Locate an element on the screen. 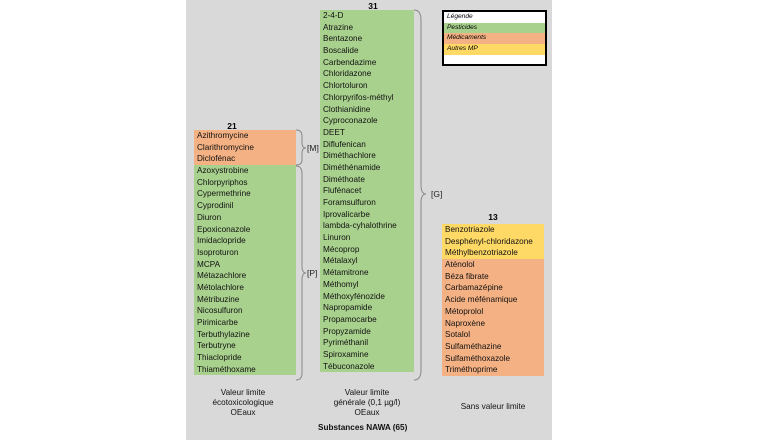  middle-pesticide-item: Propyzamide is located at coordinates (367, 331).